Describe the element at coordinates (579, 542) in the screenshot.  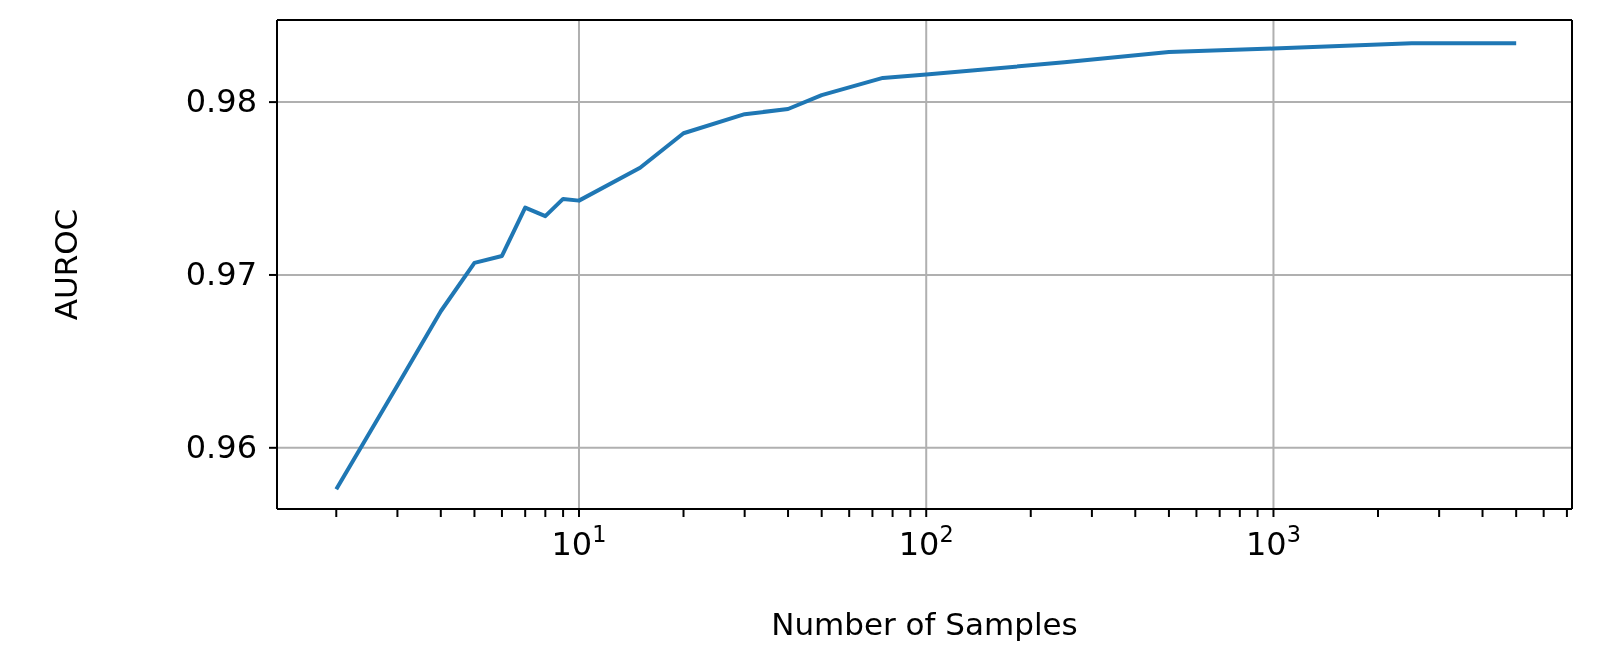
I see `x-tick-label: 10$^{1}$` at that location.